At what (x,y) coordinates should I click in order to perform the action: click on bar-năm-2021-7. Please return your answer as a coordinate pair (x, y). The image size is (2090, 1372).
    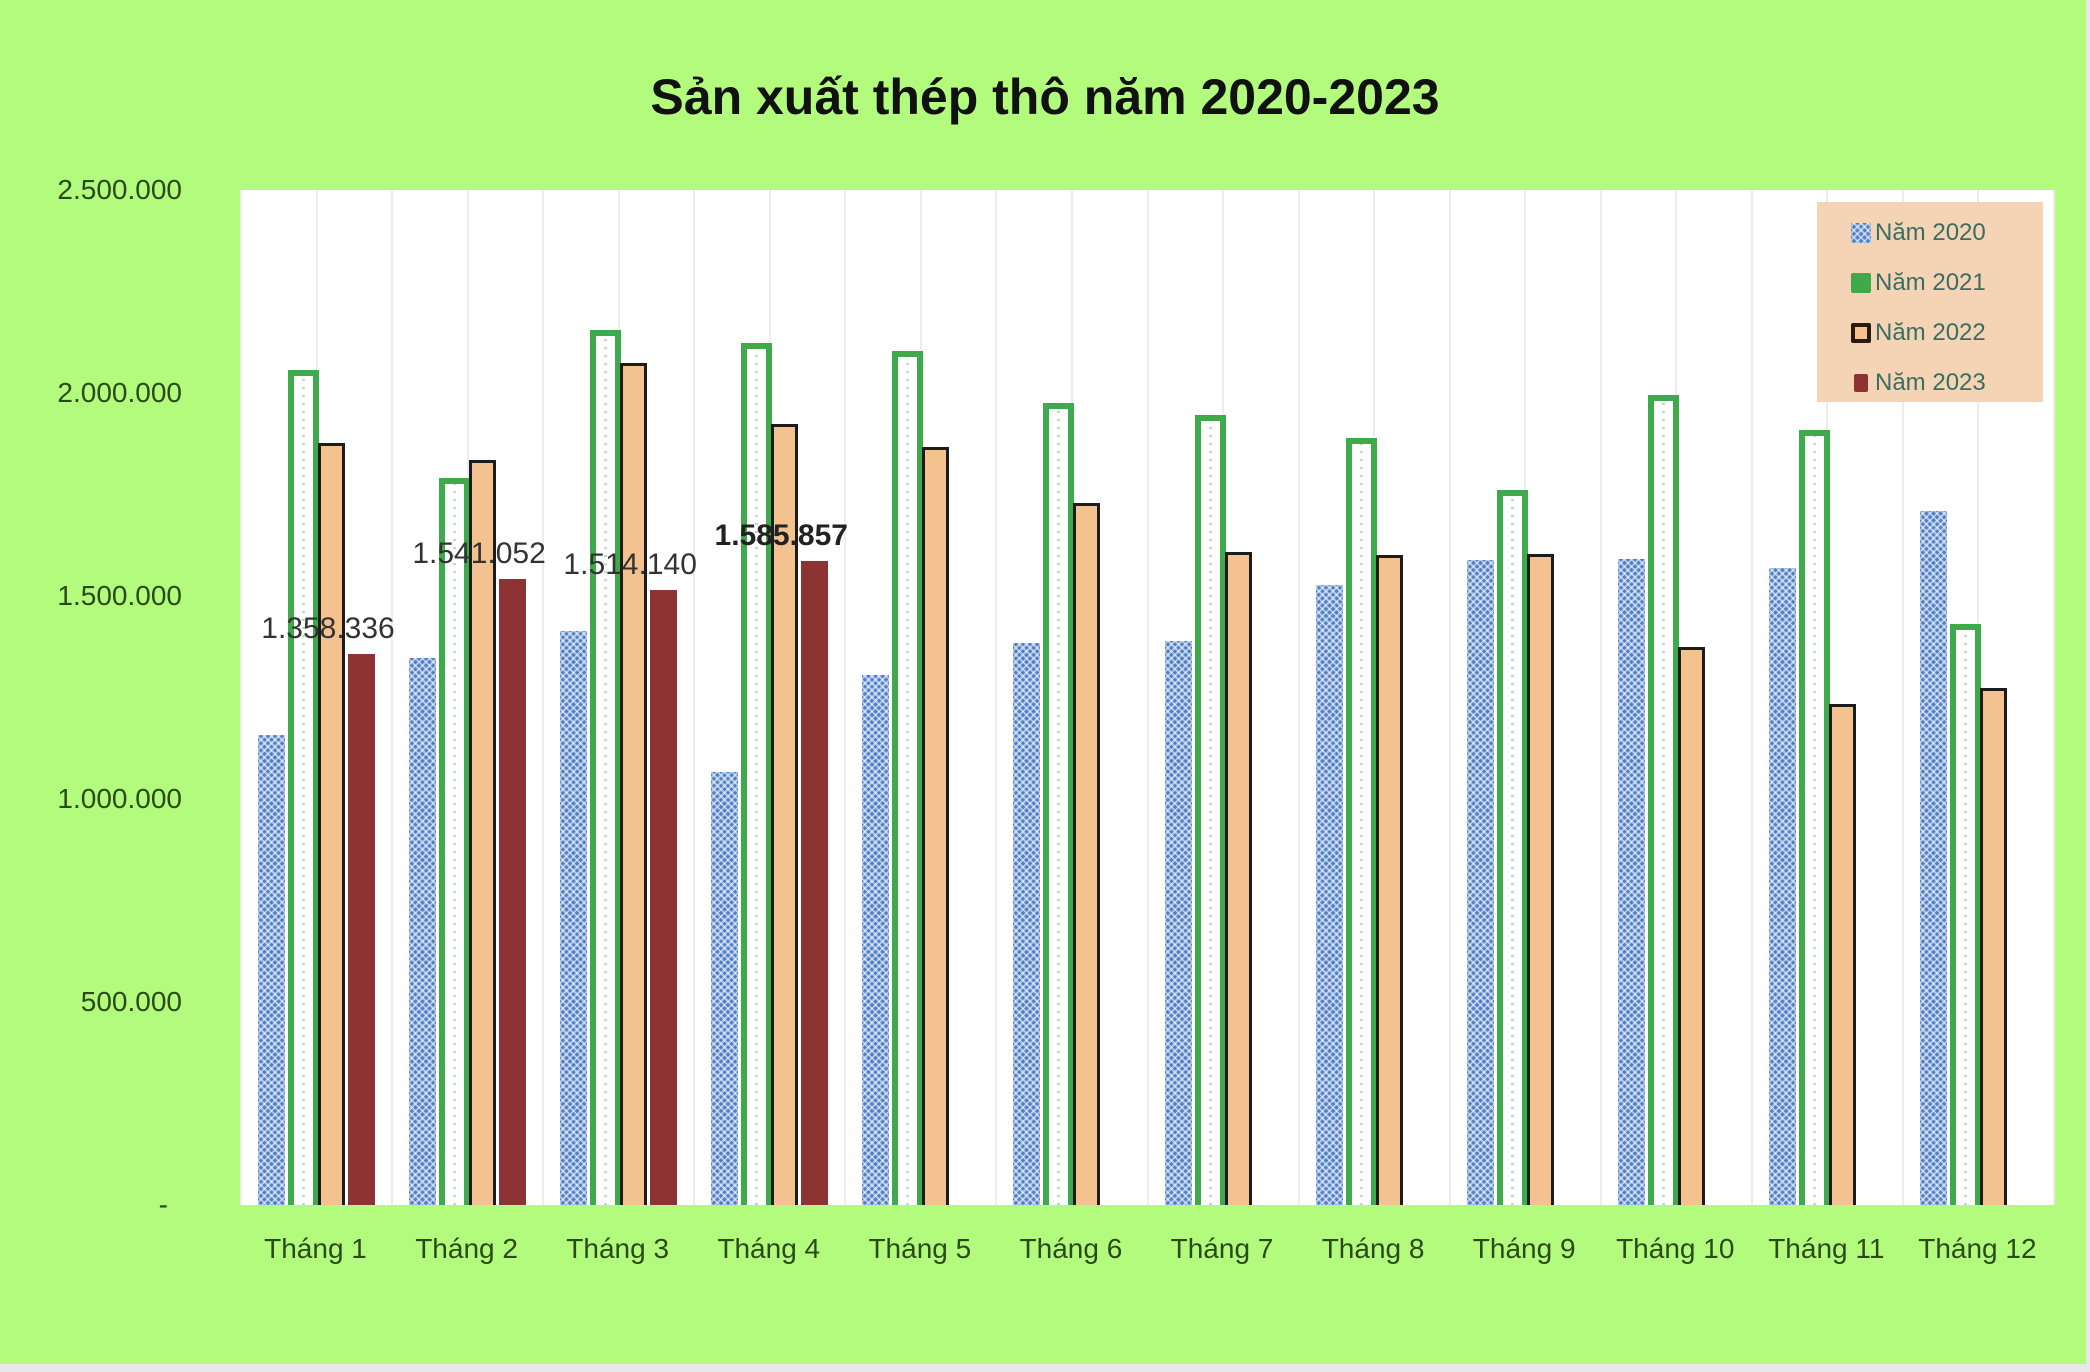
    Looking at the image, I should click on (1210, 809).